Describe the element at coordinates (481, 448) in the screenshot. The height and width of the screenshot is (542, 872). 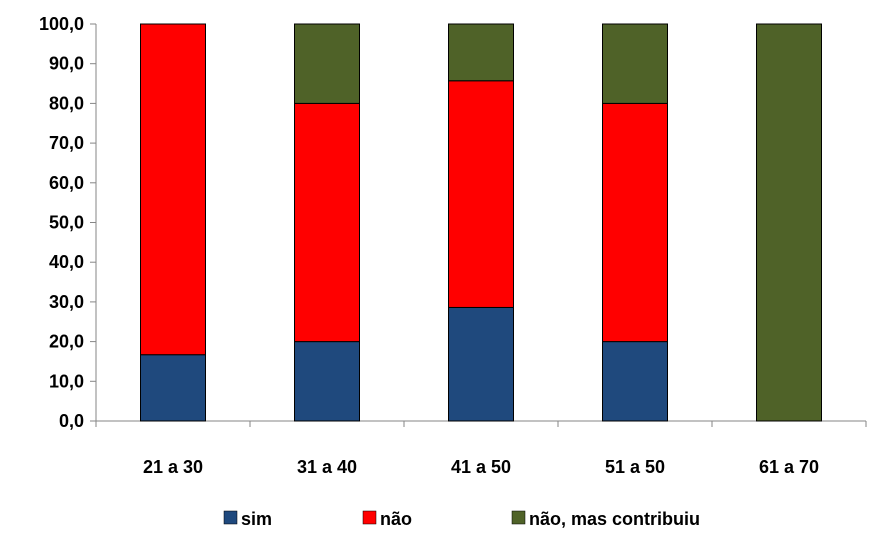
I see `x-axis: 21 a 30 31 a 40 41 a 50 51 a 50 61 a 70` at that location.